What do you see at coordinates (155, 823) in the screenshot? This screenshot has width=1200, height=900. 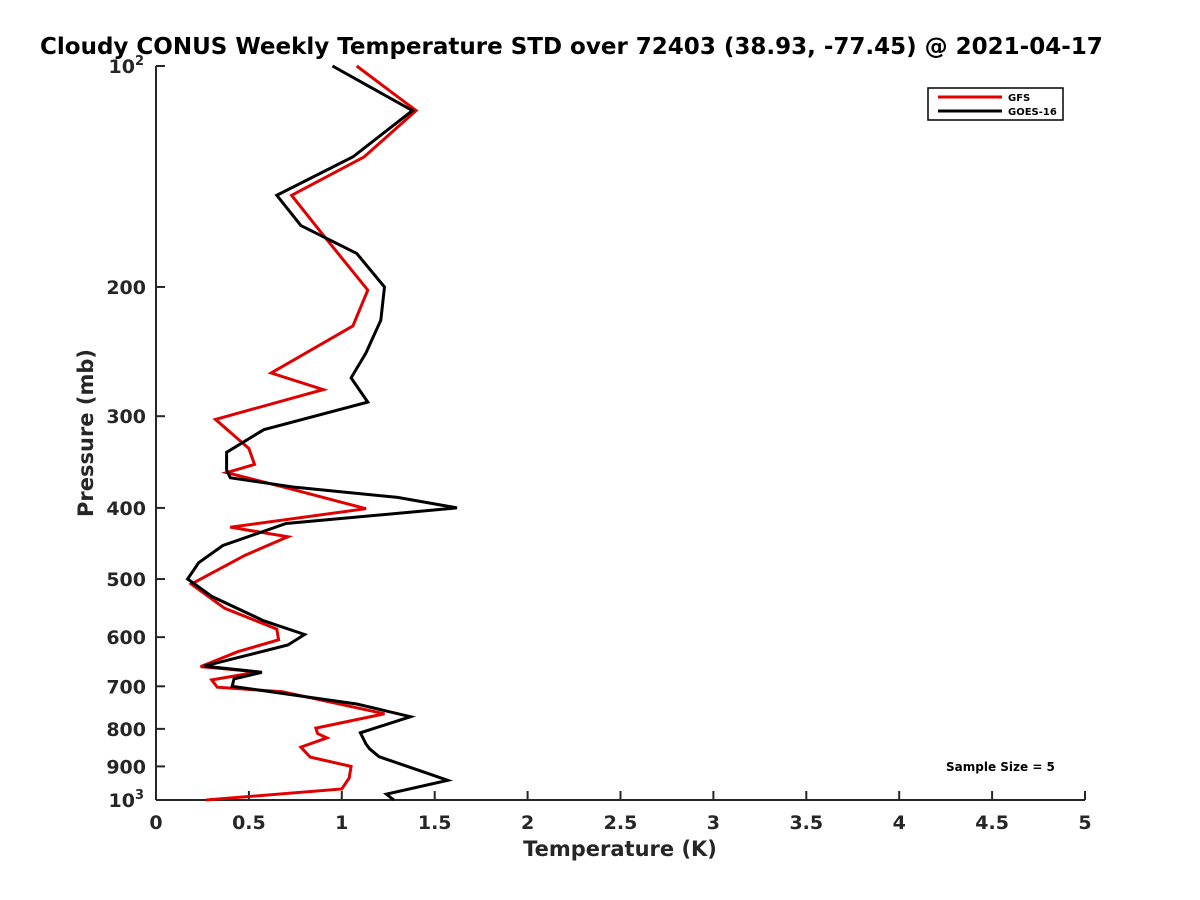 I see `x-tick-label: 0` at bounding box center [155, 823].